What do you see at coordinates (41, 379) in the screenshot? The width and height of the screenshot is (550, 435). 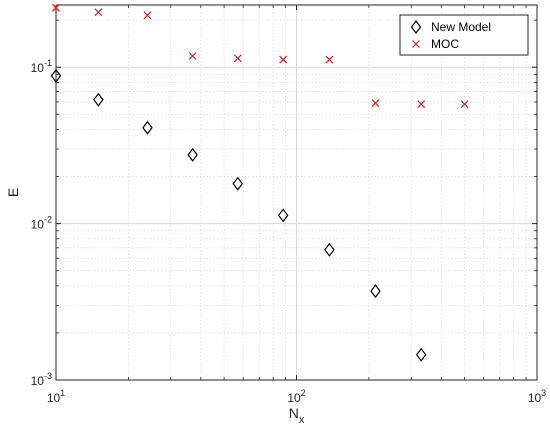 I see `y-tick-label: 10⁻³` at bounding box center [41, 379].